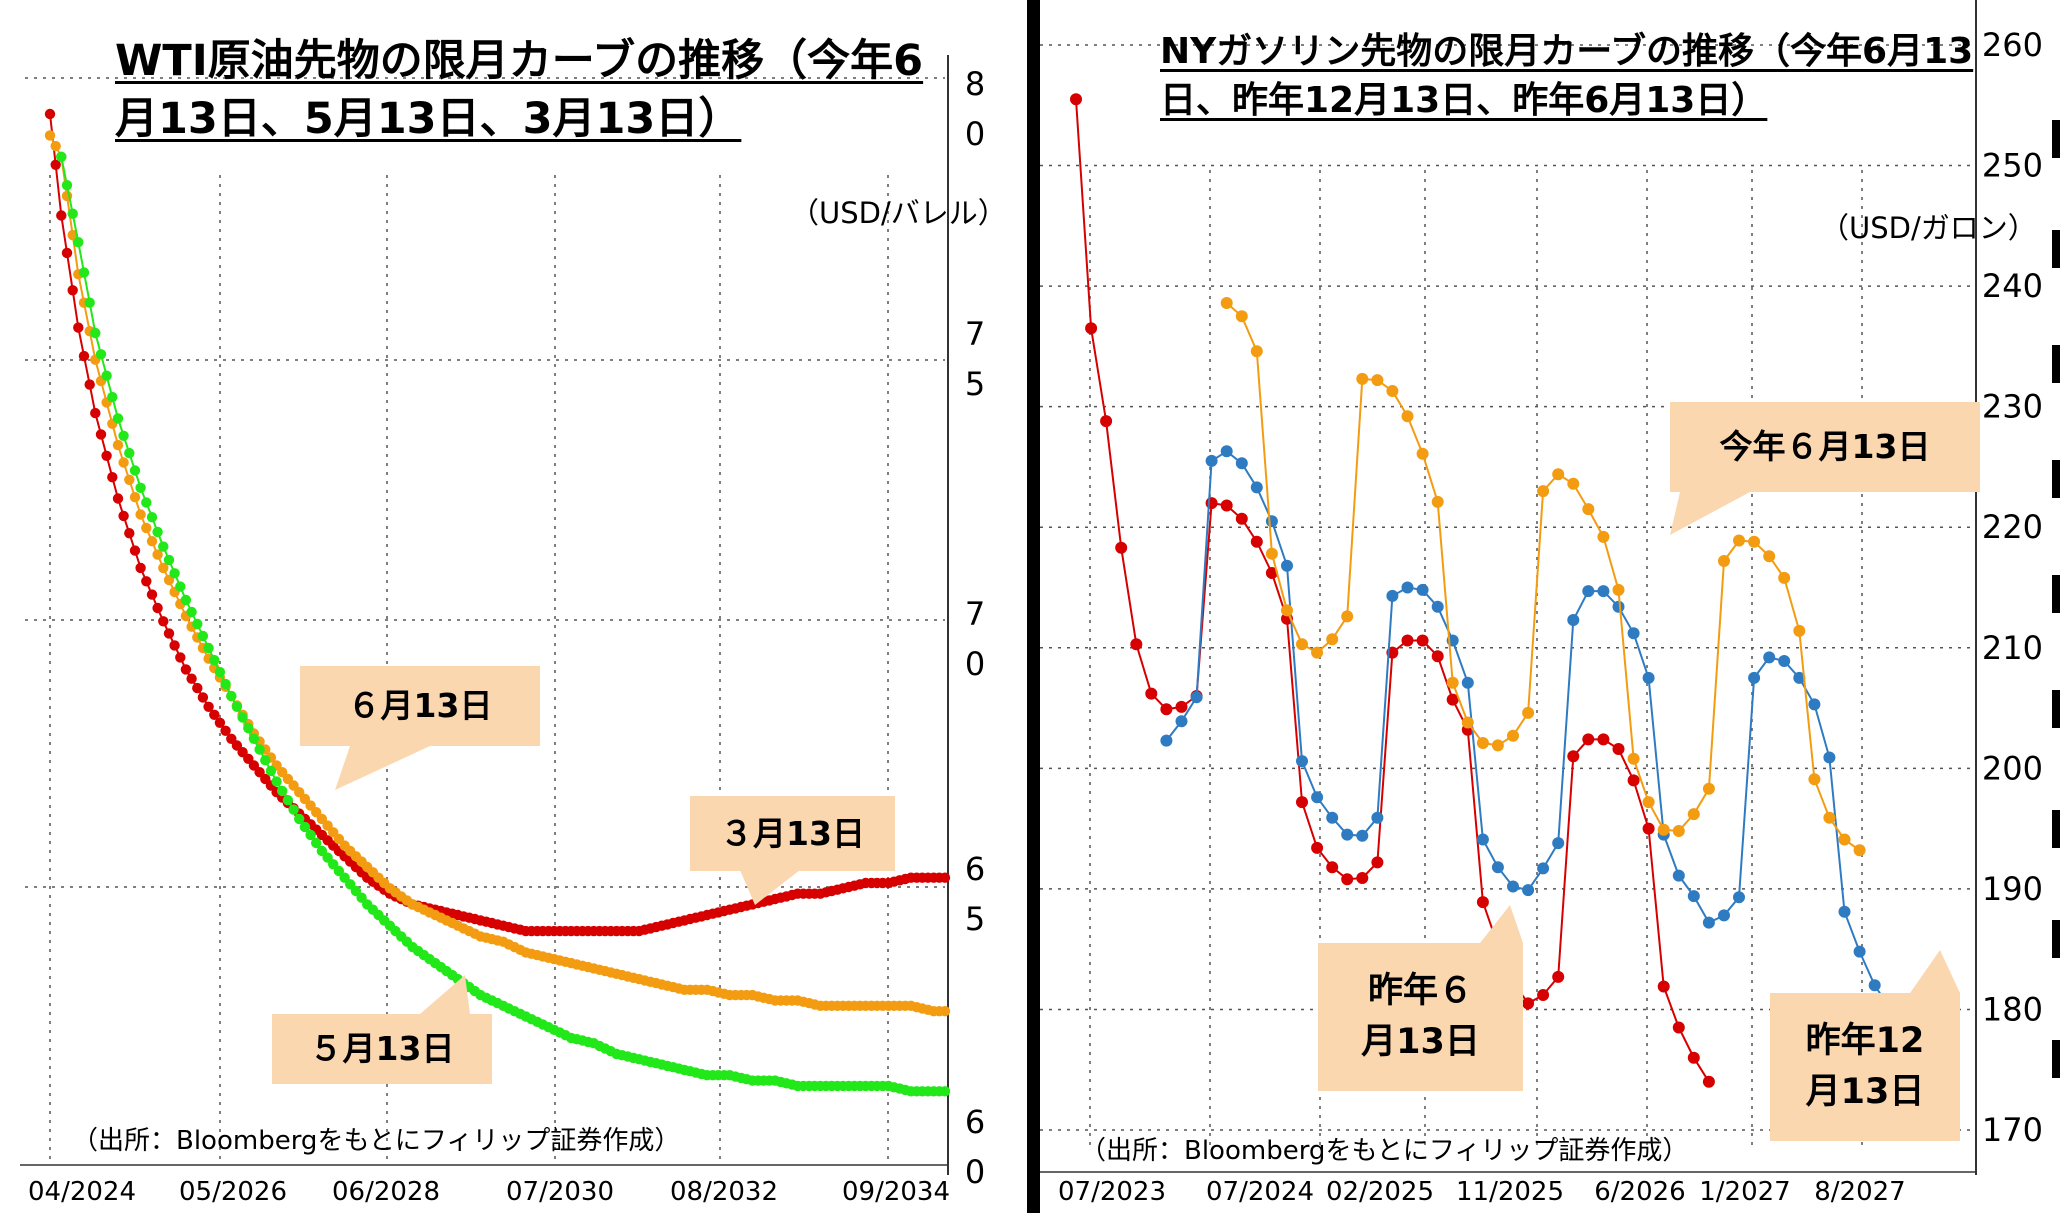  What do you see at coordinates (233, 1192) in the screenshot?
I see `wti-x-tick-label: 05/2026` at bounding box center [233, 1192].